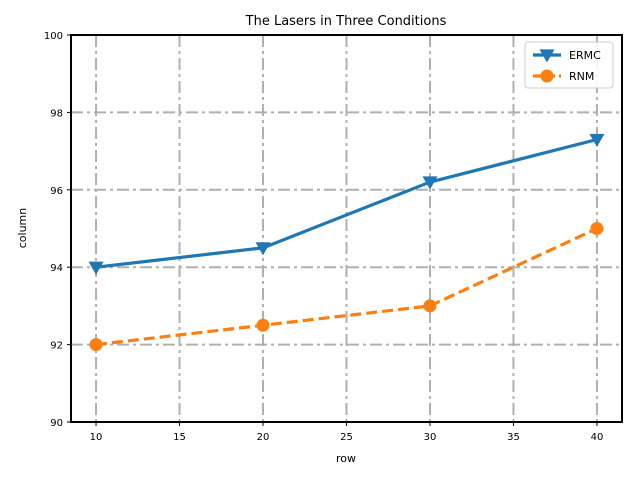 The height and width of the screenshot is (480, 640). What do you see at coordinates (346, 437) in the screenshot?
I see `x-tick-label: 25` at bounding box center [346, 437].